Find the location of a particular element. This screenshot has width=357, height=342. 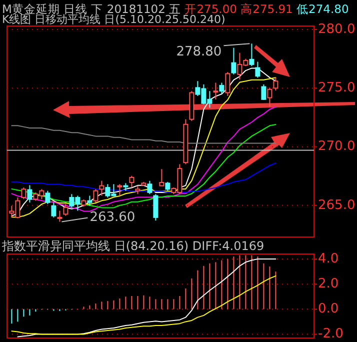

y-tick-label: 2.0 is located at coordinates (328, 284).